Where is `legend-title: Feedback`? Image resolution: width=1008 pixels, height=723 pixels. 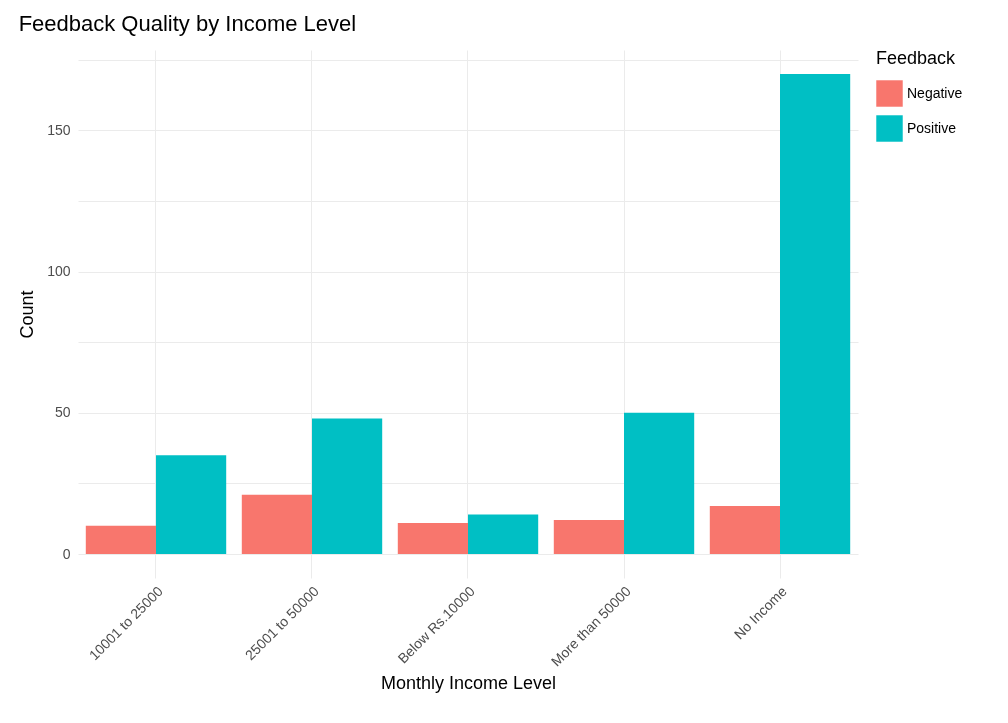 legend-title: Feedback is located at coordinates (916, 58).